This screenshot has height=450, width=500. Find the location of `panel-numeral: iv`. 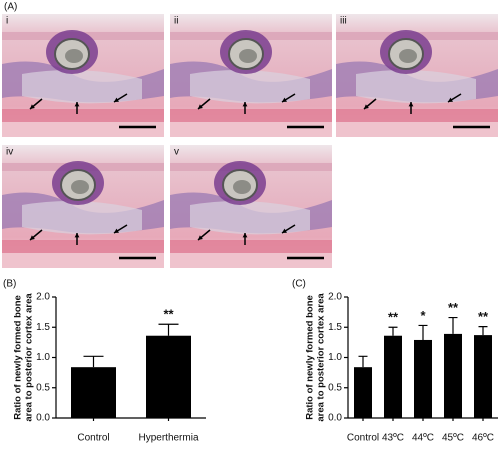

panel-numeral: iv is located at coordinates (9, 152).